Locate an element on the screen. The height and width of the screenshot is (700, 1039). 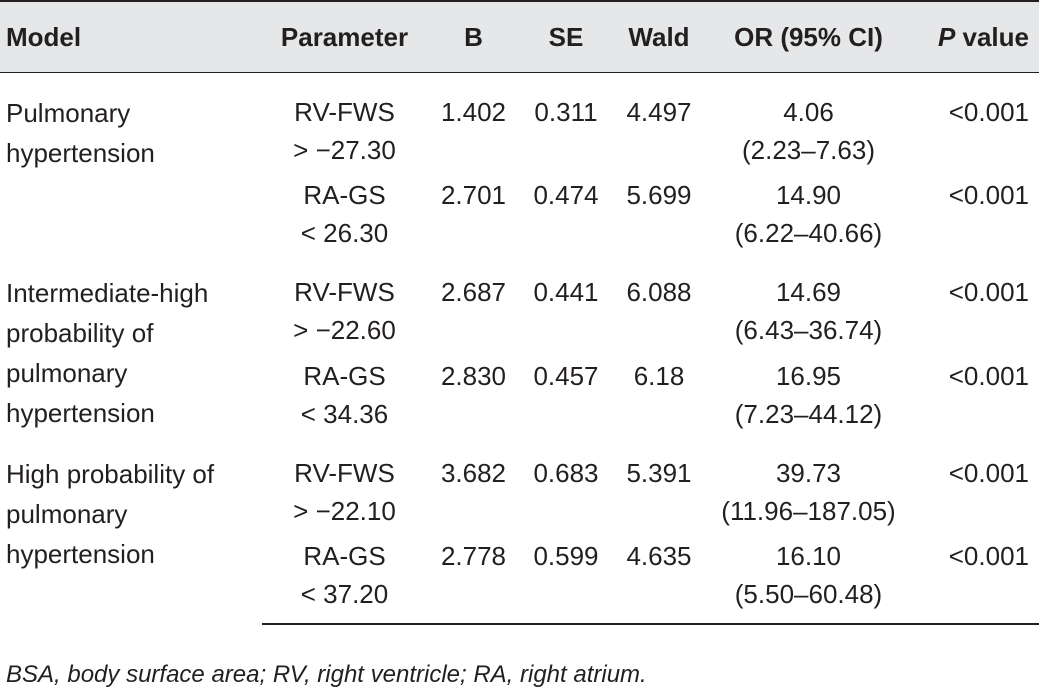
parameter-cell: RV-FWS > −22.60 is located at coordinates (344, 302).